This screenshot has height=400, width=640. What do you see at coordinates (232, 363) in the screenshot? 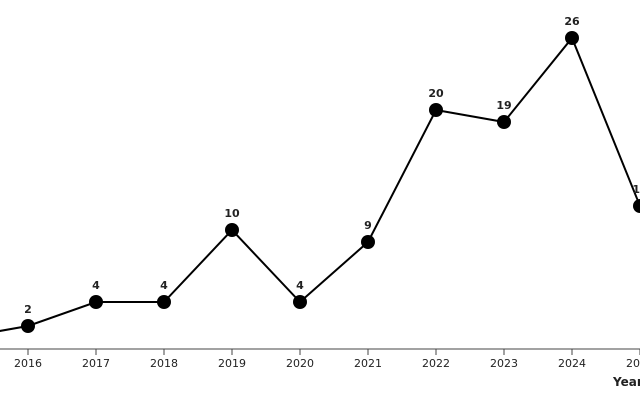
I see `x-tick-label: 2019` at bounding box center [232, 363].